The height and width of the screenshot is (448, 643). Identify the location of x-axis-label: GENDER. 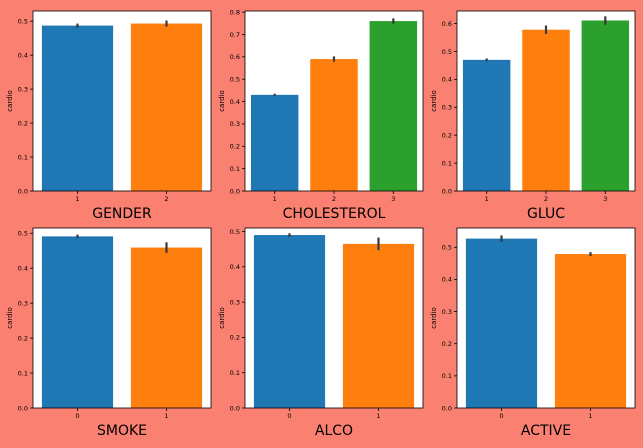
(122, 214).